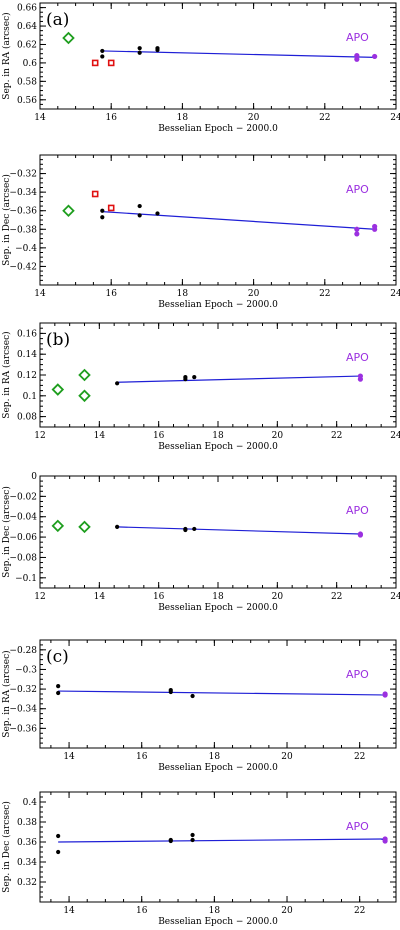  What do you see at coordinates (27, 9) in the screenshot?
I see `y-tick-label: 0.66` at bounding box center [27, 9].